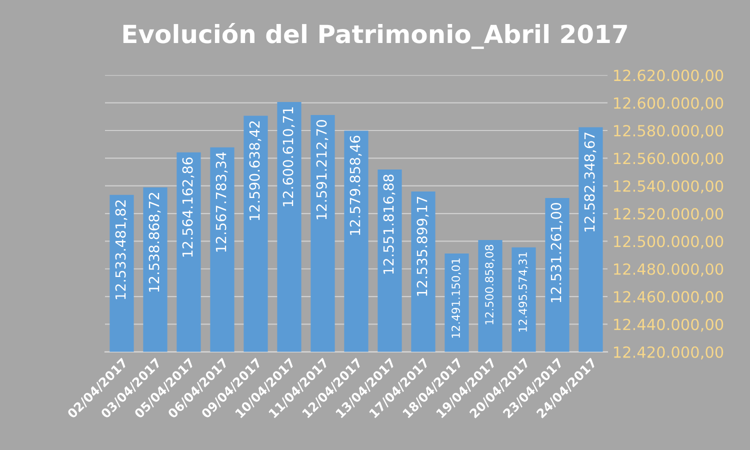  I want to click on y-tick-label: 12.500.000,00, so click(669, 242).